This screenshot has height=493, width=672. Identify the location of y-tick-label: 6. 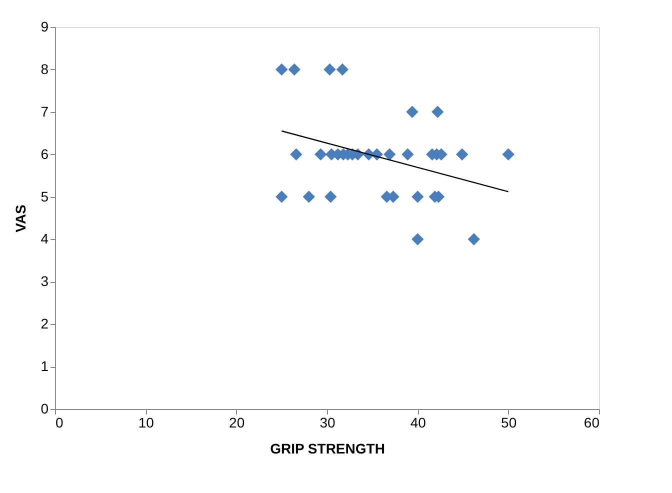
(44, 154).